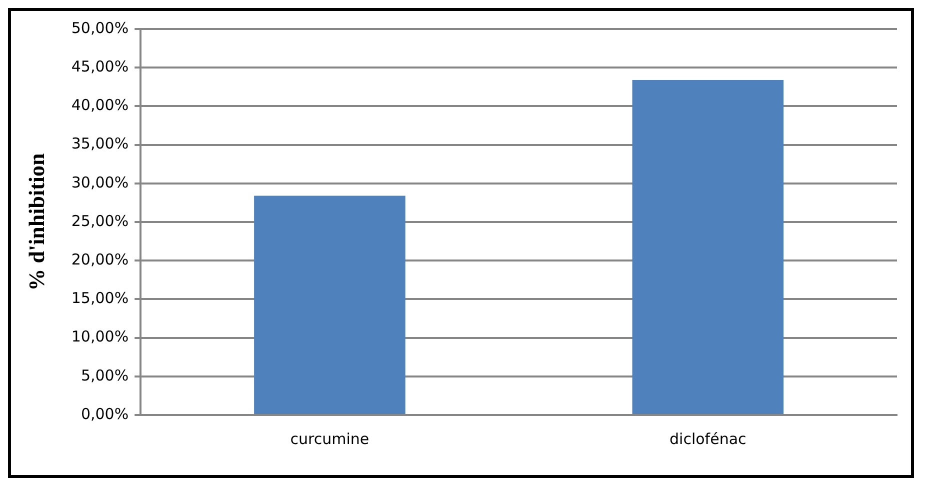 The height and width of the screenshot is (492, 926). I want to click on y-tick-label: 0,00%, so click(104, 413).